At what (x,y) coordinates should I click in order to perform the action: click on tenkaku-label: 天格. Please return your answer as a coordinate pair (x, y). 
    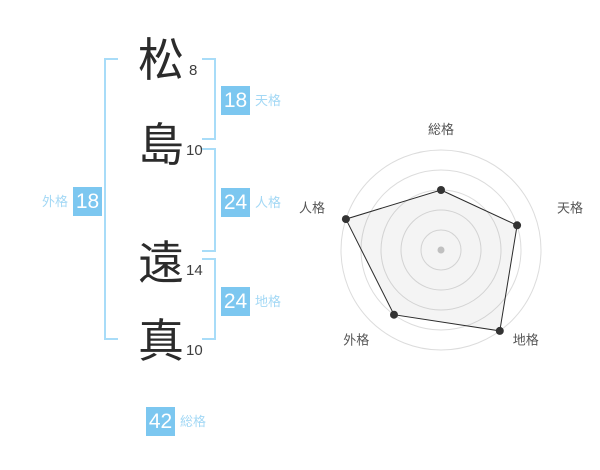
    Looking at the image, I should click on (268, 100).